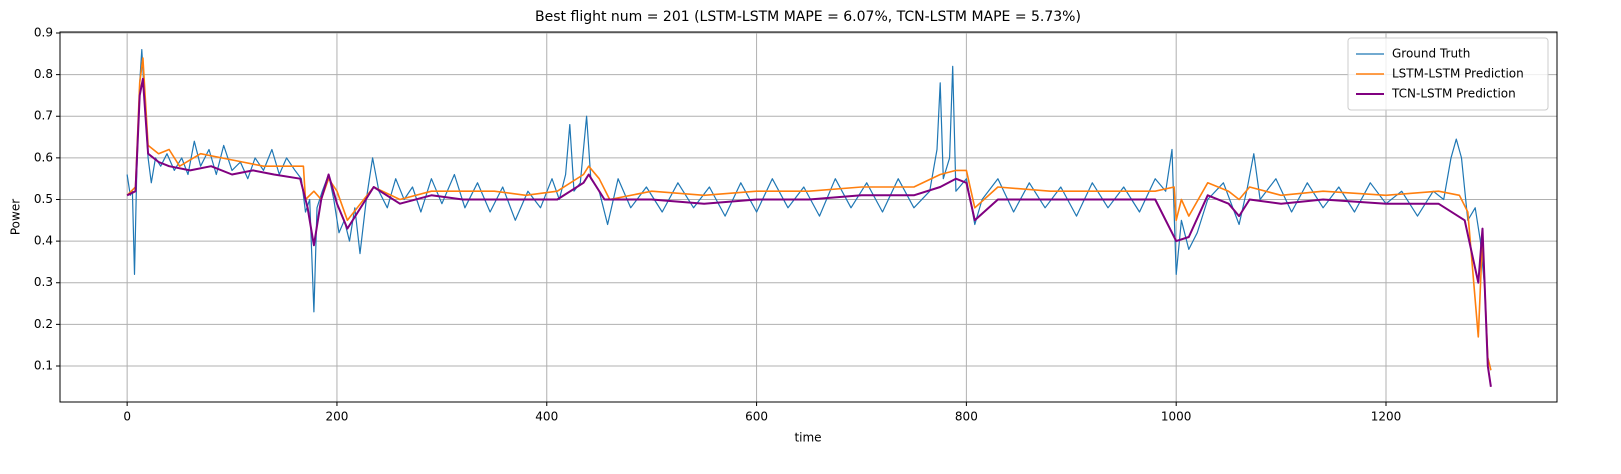  I want to click on x-axis-label: time, so click(807, 438).